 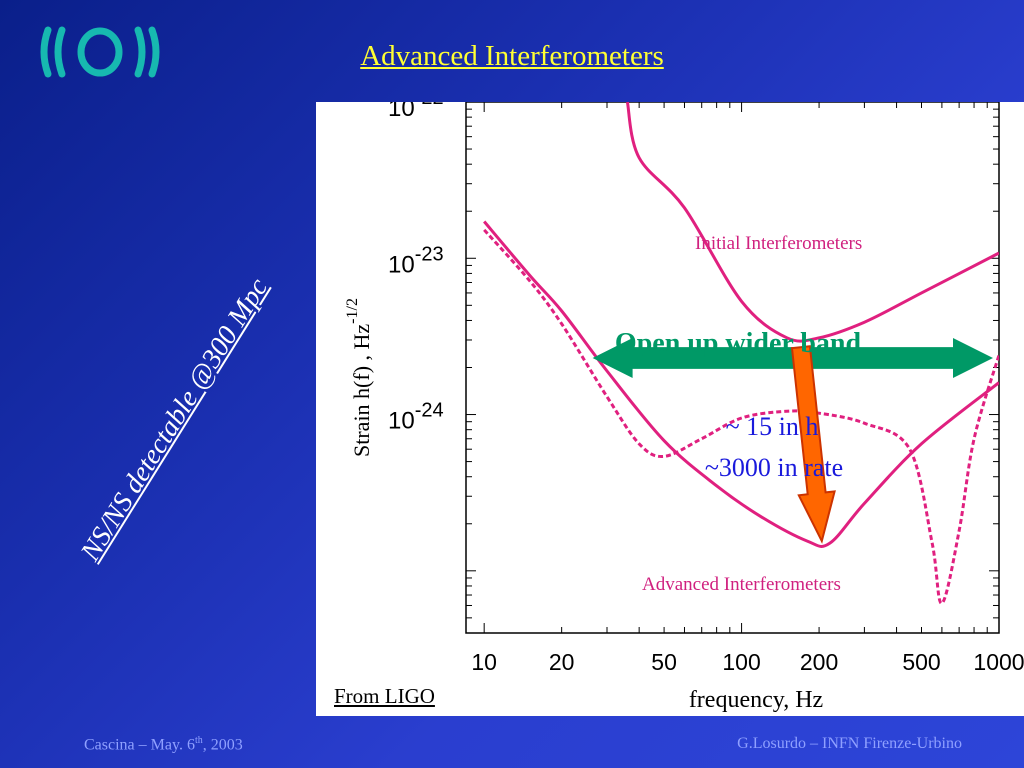 What do you see at coordinates (741, 584) in the screenshot?
I see `advanced-interferometers-label: Advanced Interferometers` at bounding box center [741, 584].